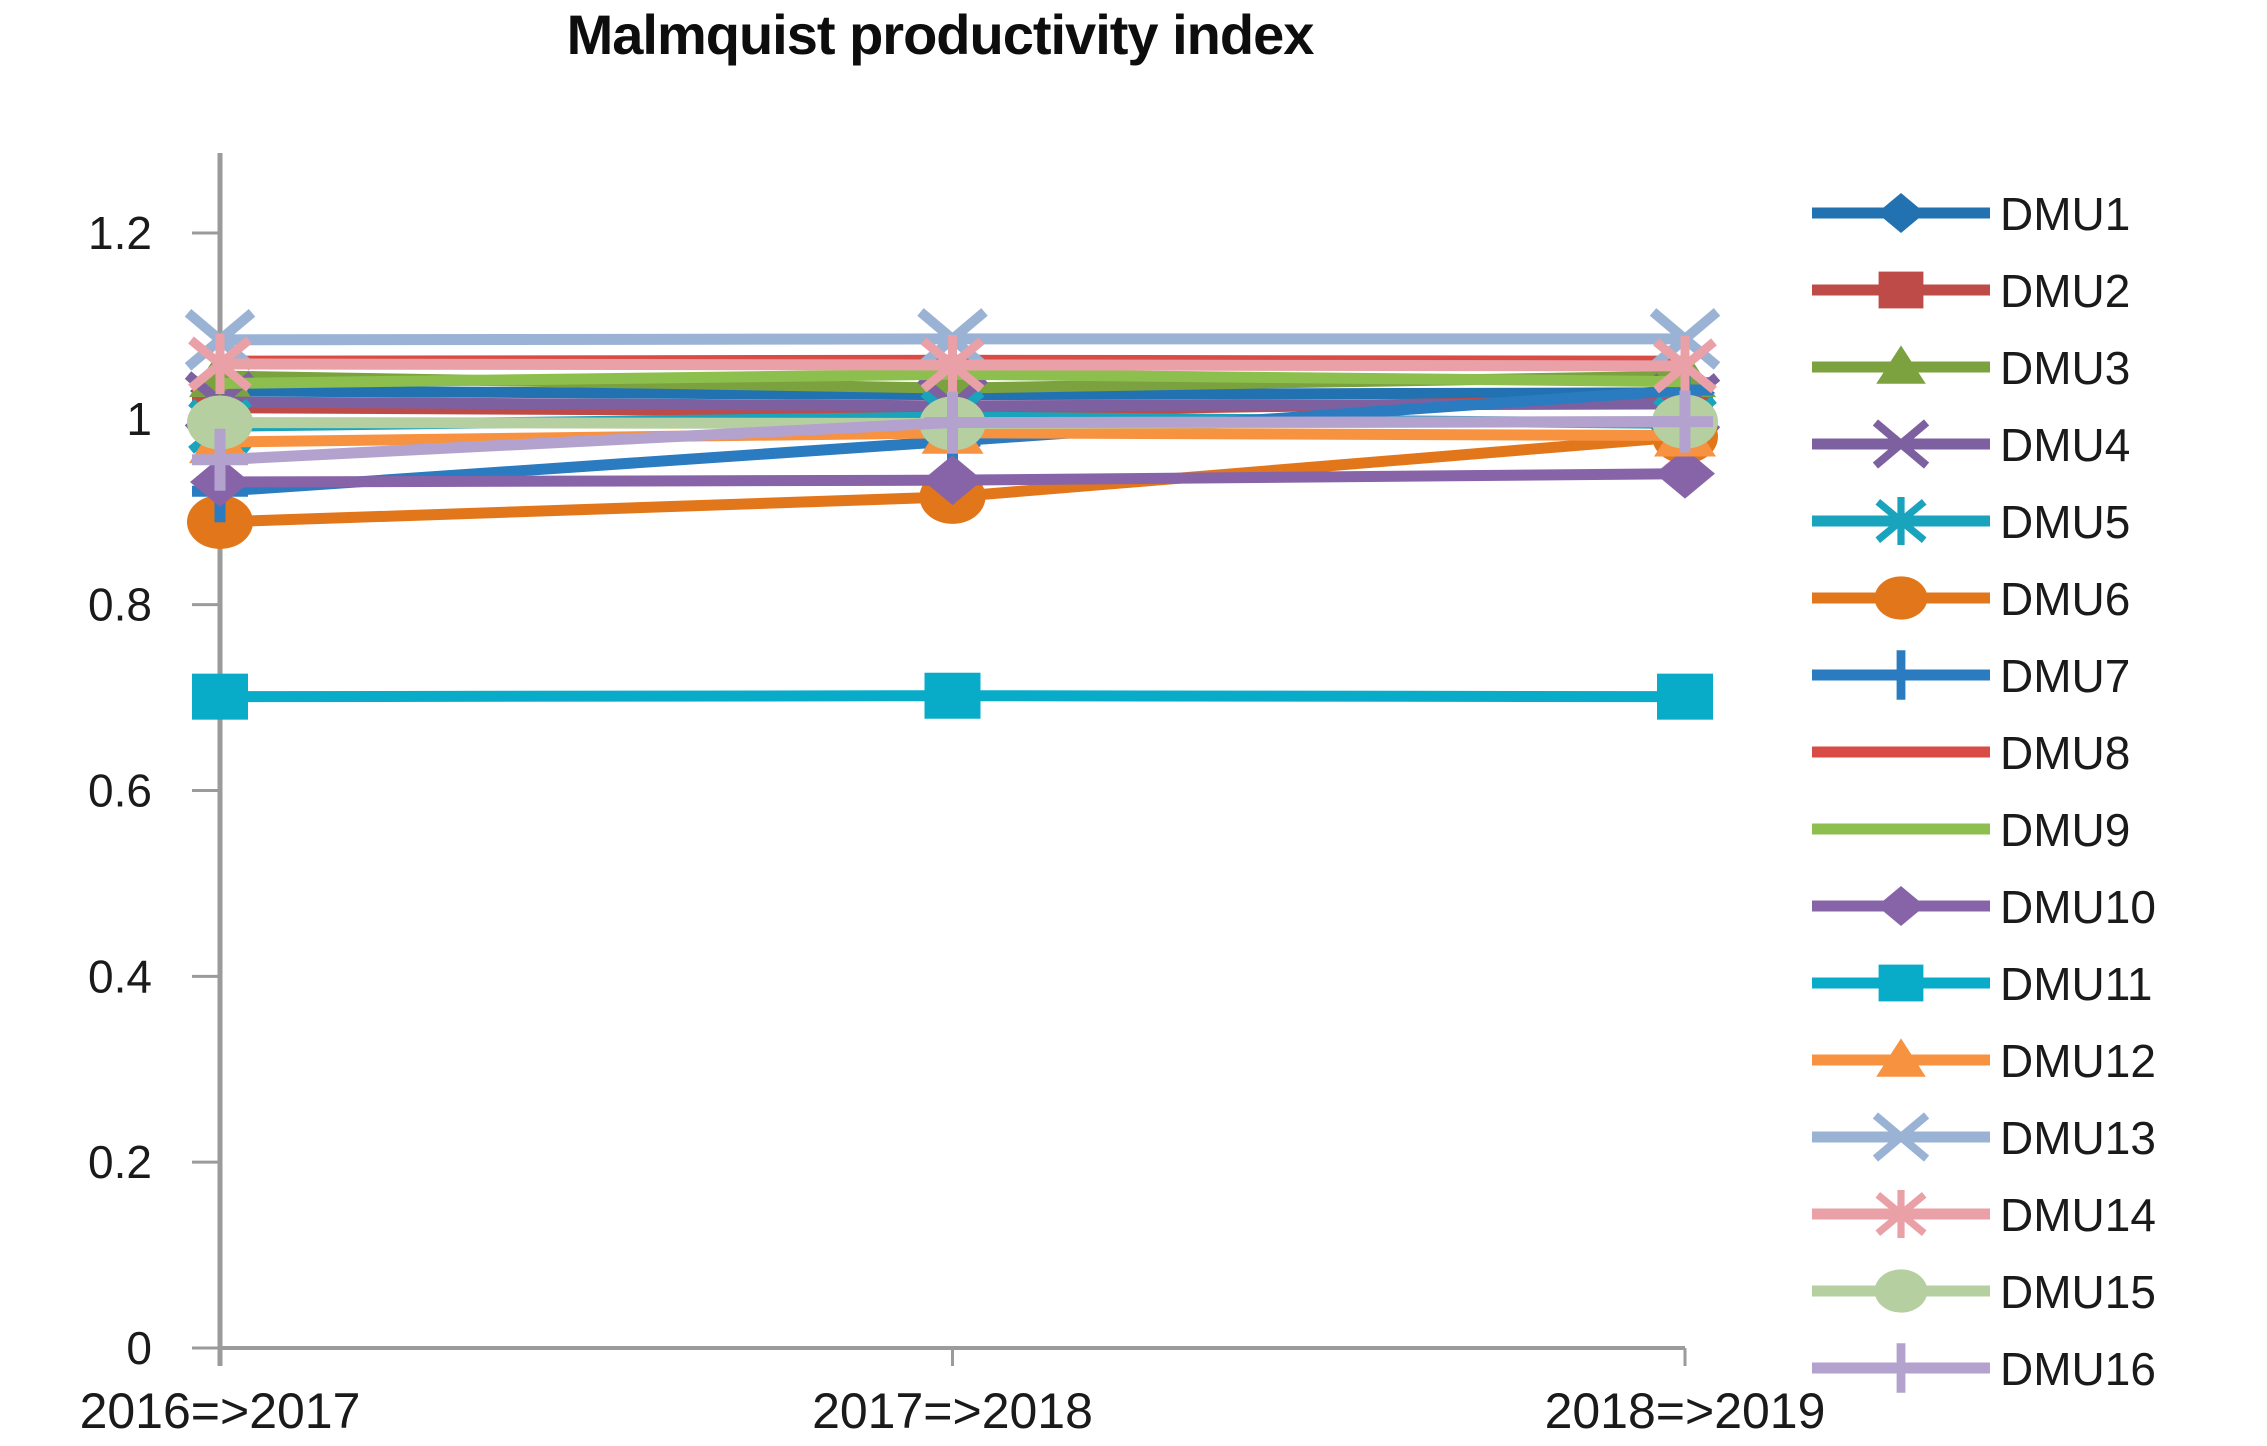 This screenshot has height=1446, width=2267. I want to click on chart-title: Malmquist productivity index, so click(940, 34).